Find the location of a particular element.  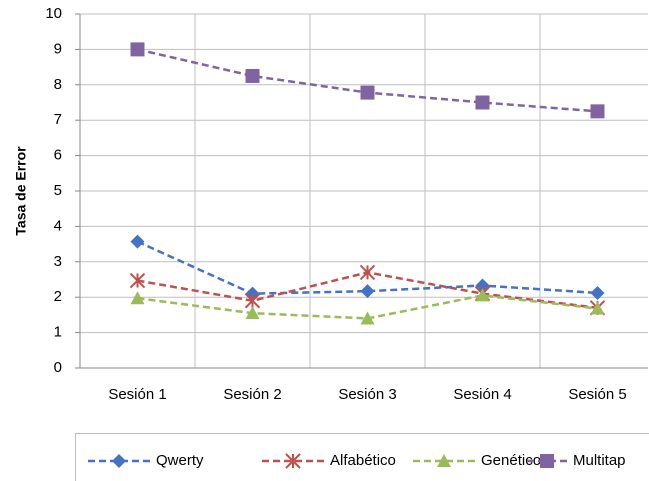

y-tick-label: 10 is located at coordinates (53, 13).